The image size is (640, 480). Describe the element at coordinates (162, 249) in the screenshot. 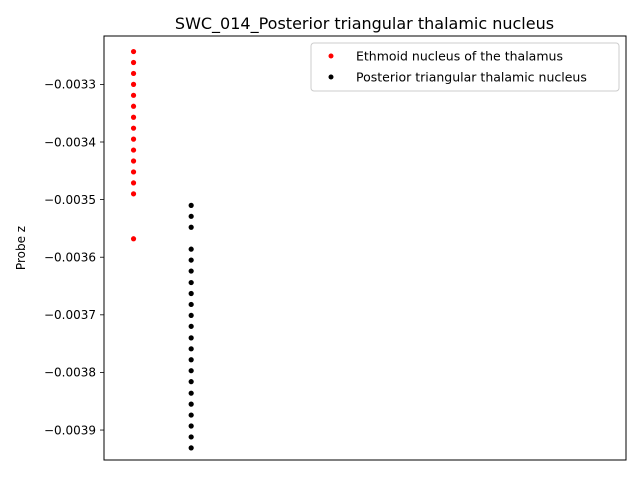

I see `data-points` at that location.